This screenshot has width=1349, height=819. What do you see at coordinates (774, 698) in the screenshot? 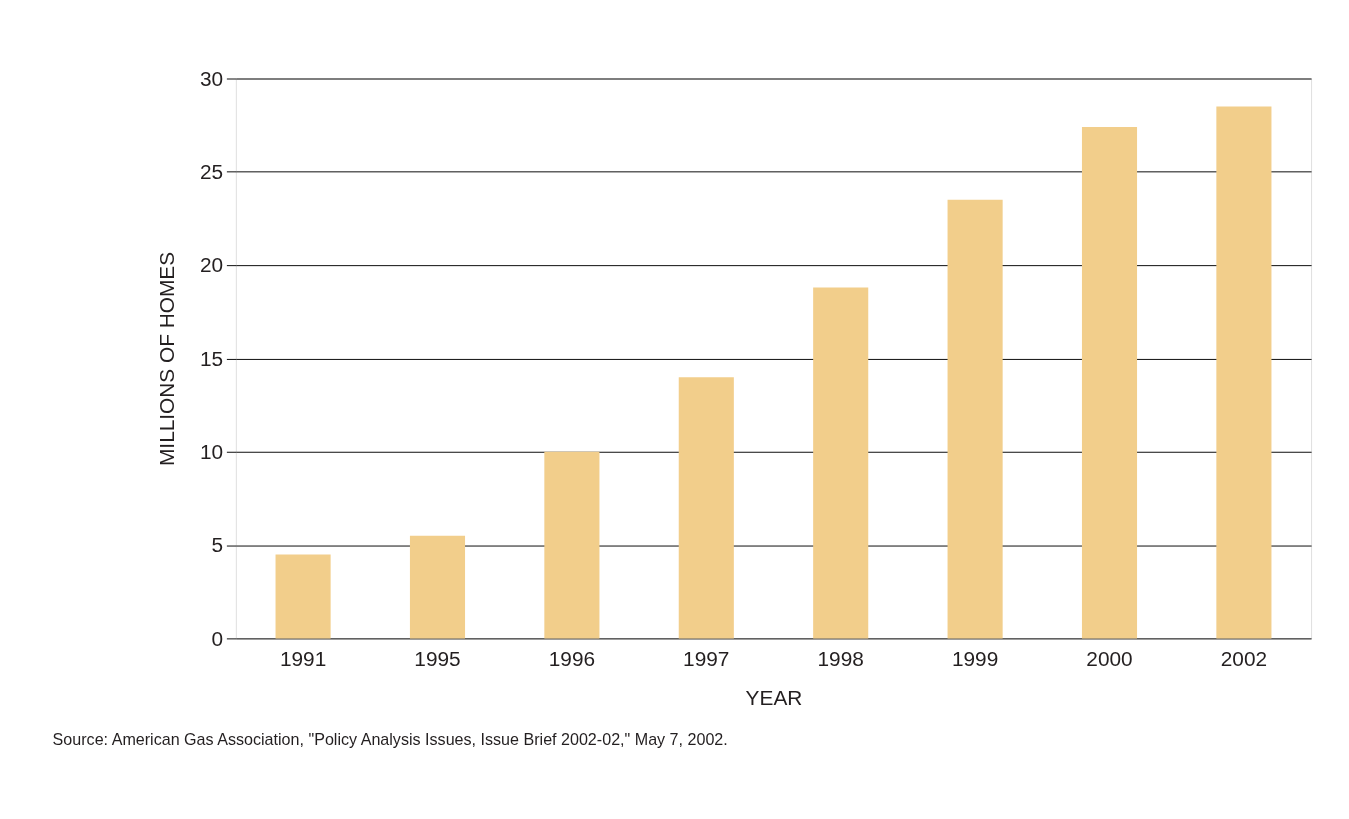
I see `x-axis-title: YEAR` at bounding box center [774, 698].